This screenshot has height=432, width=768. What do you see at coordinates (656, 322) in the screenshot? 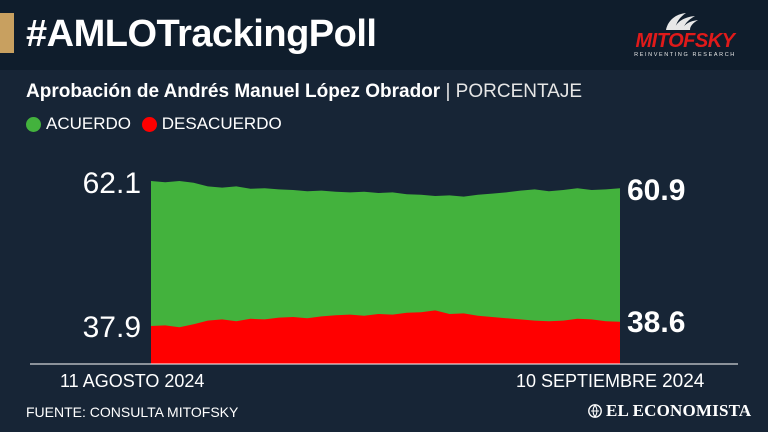
I see `desacuerdo-end-label: 38.6` at bounding box center [656, 322].